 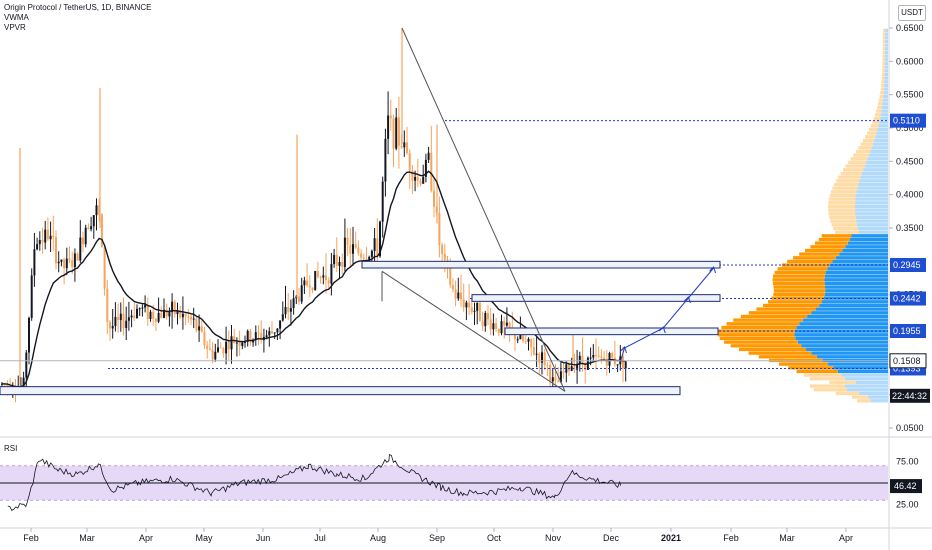 What do you see at coordinates (910, 228) in the screenshot?
I see `price-tick-label: 0.3500` at bounding box center [910, 228].